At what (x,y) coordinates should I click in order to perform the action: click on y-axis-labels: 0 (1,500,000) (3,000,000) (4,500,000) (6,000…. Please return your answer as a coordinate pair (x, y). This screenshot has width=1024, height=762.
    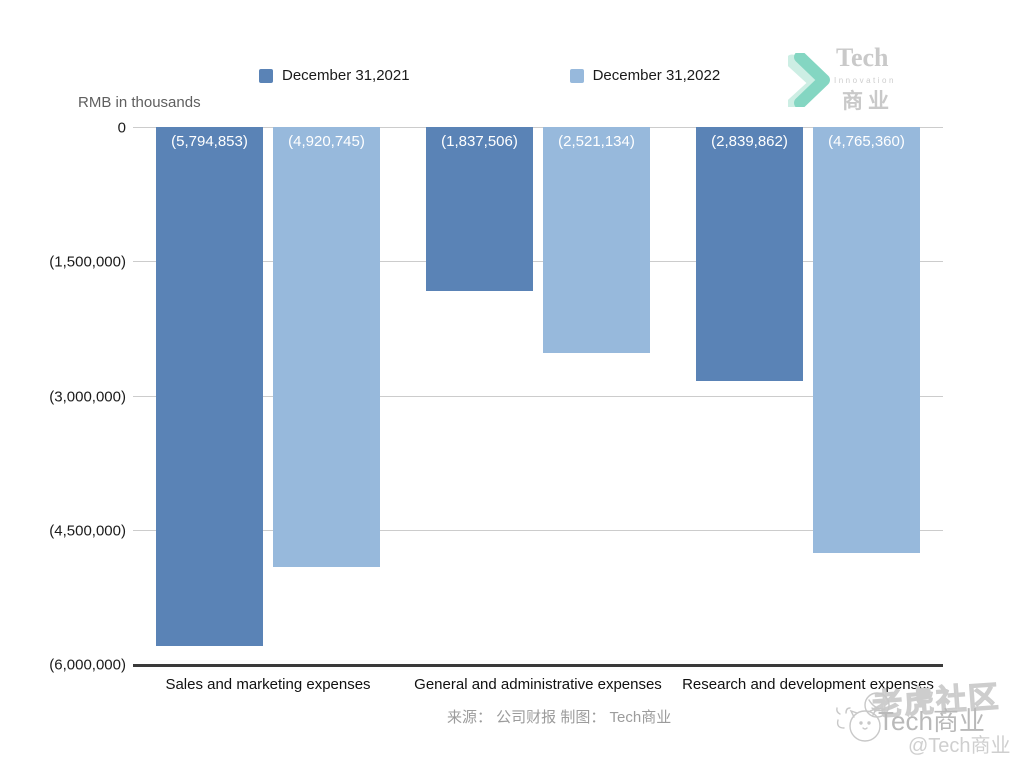
    Looking at the image, I should click on (63, 396).